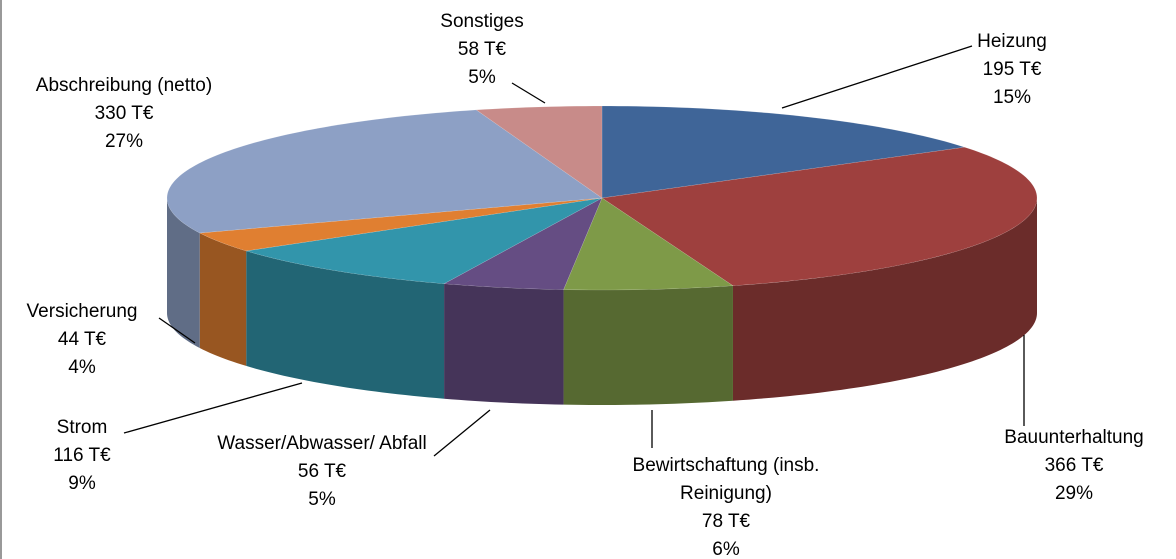  Describe the element at coordinates (1012, 41) in the screenshot. I see `category-name: Heizung` at that location.